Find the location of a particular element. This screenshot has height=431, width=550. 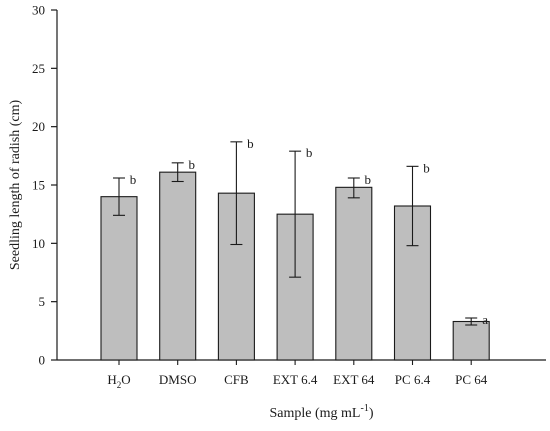

y-axis-title: Seedling length of radish (cm) is located at coordinates (15, 185).